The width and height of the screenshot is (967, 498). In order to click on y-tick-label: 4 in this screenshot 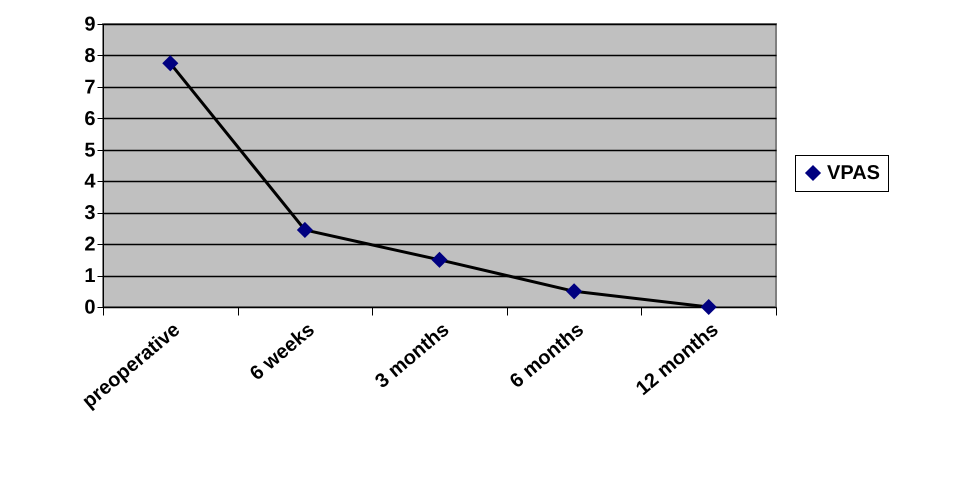, I will do `click(90, 181)`.